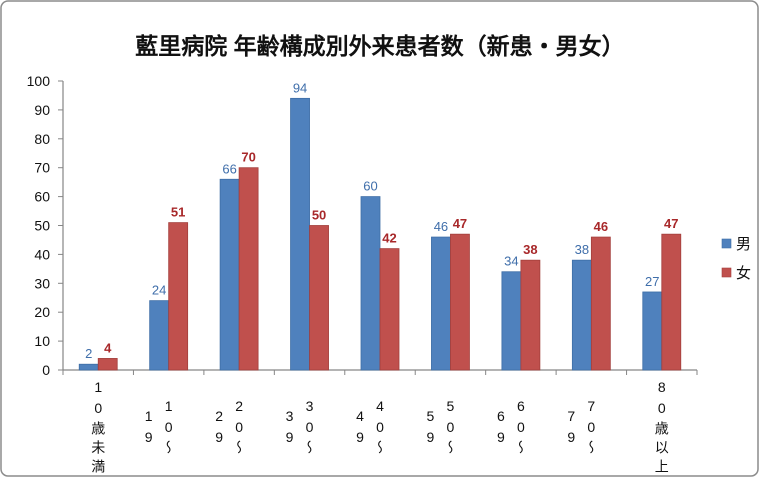 The height and width of the screenshot is (478, 760). I want to click on x-category-label: 80歳以上, so click(661, 428).